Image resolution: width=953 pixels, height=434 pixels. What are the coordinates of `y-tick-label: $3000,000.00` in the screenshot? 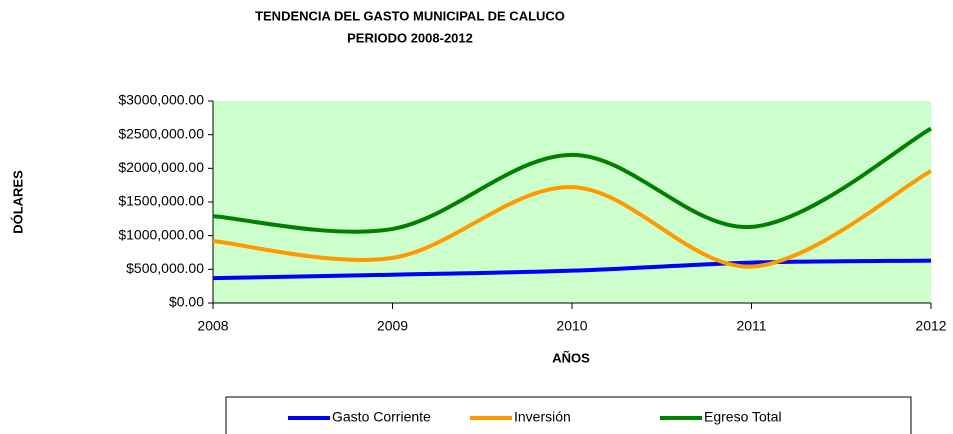 It's located at (161, 100).